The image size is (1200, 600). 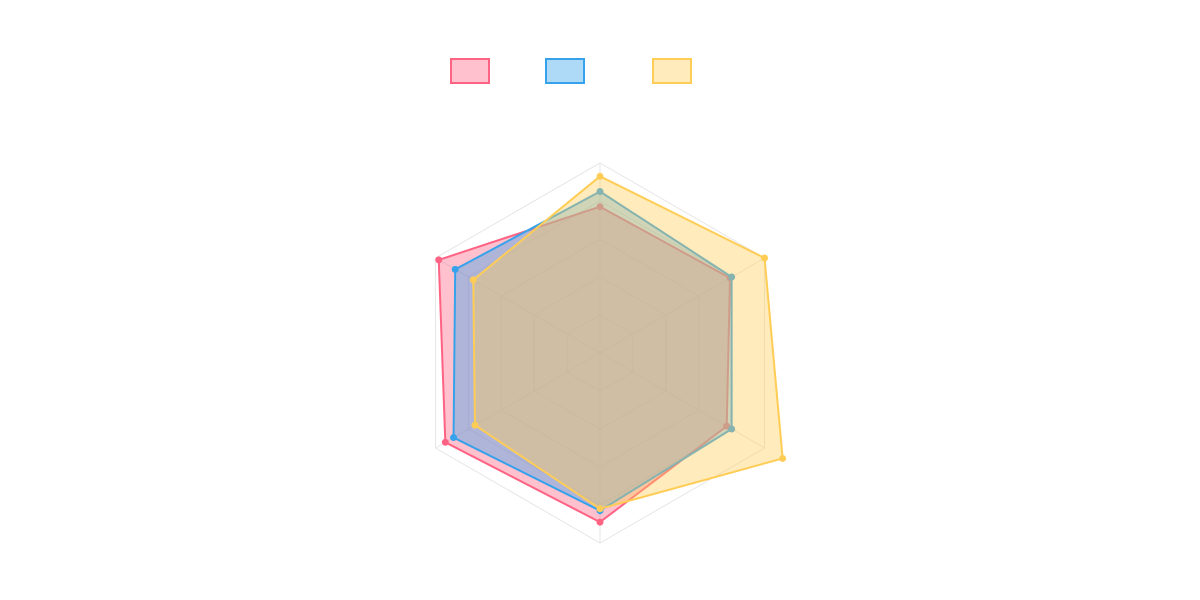 What do you see at coordinates (600, 71) in the screenshot?
I see `legend` at bounding box center [600, 71].